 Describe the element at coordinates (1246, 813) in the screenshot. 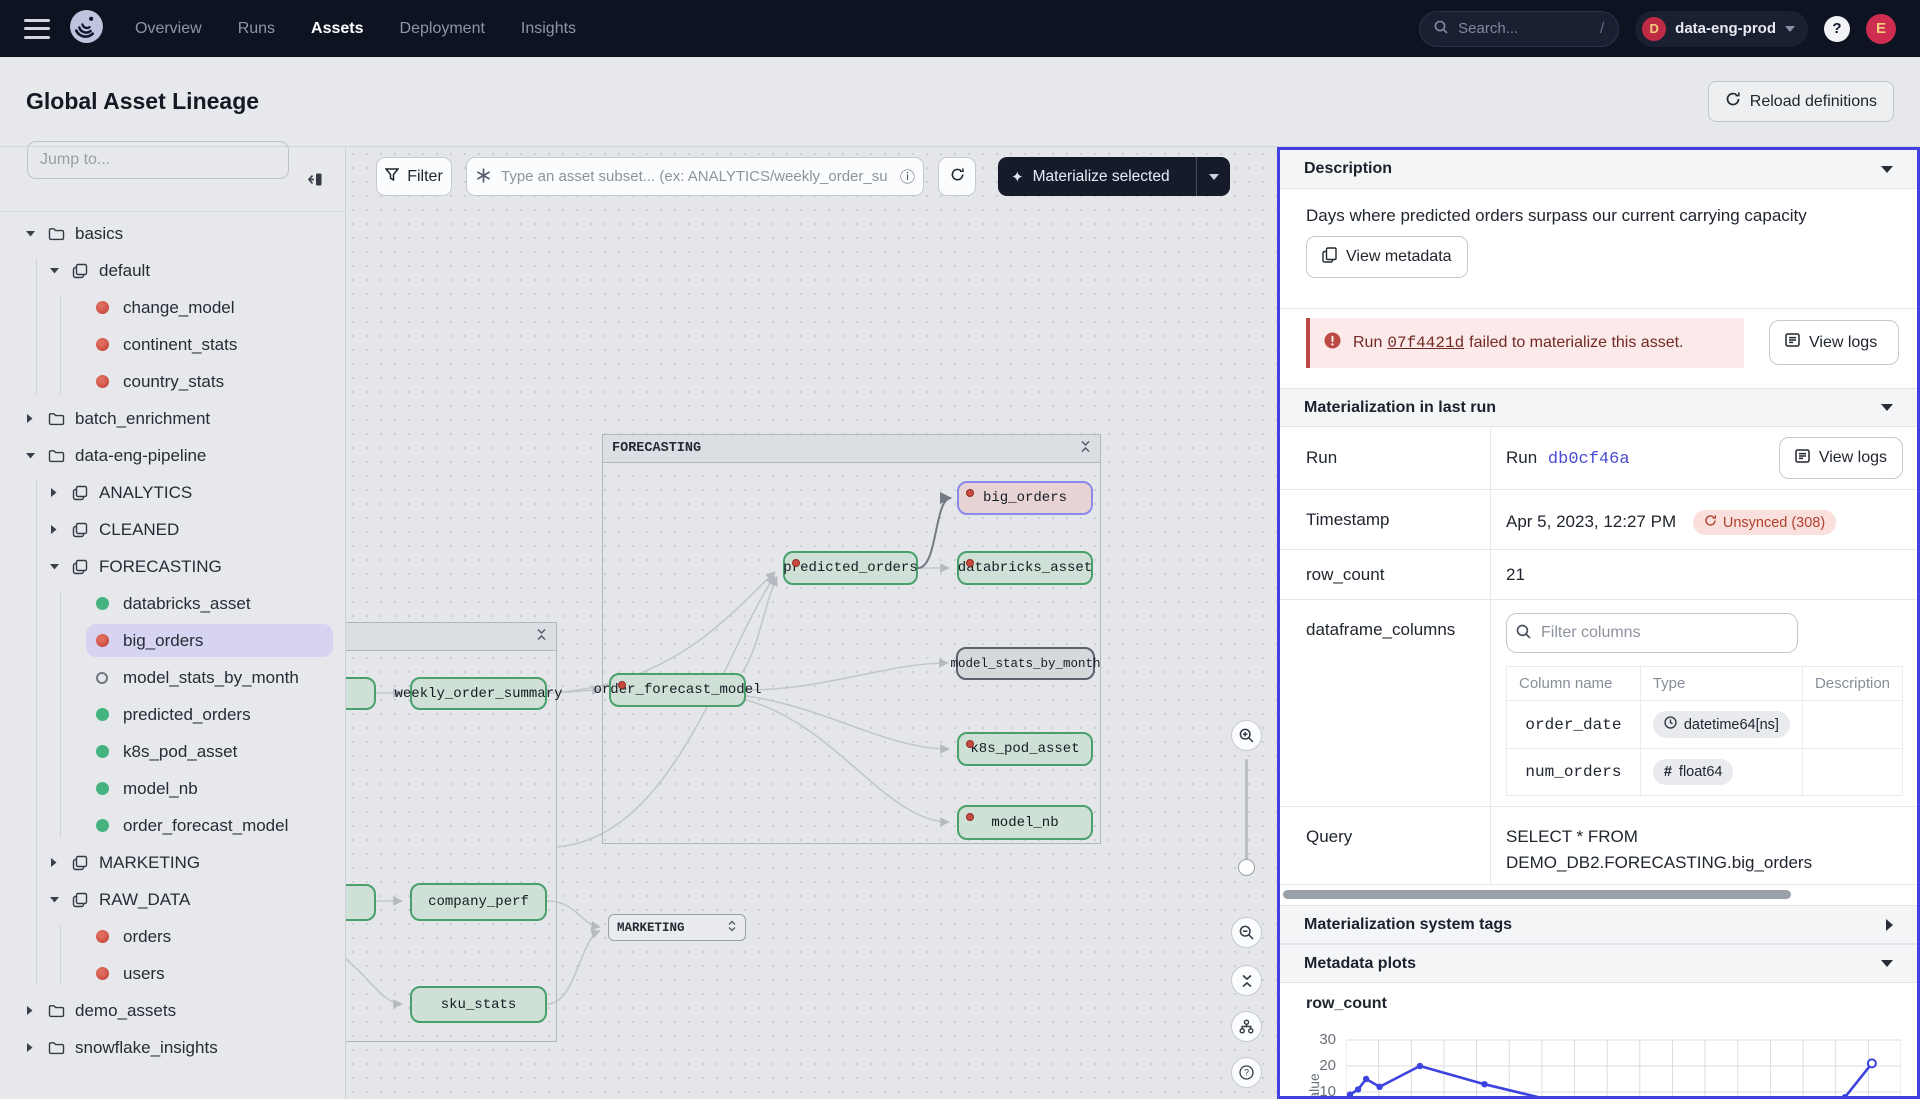

I see `zoom-slider` at that location.